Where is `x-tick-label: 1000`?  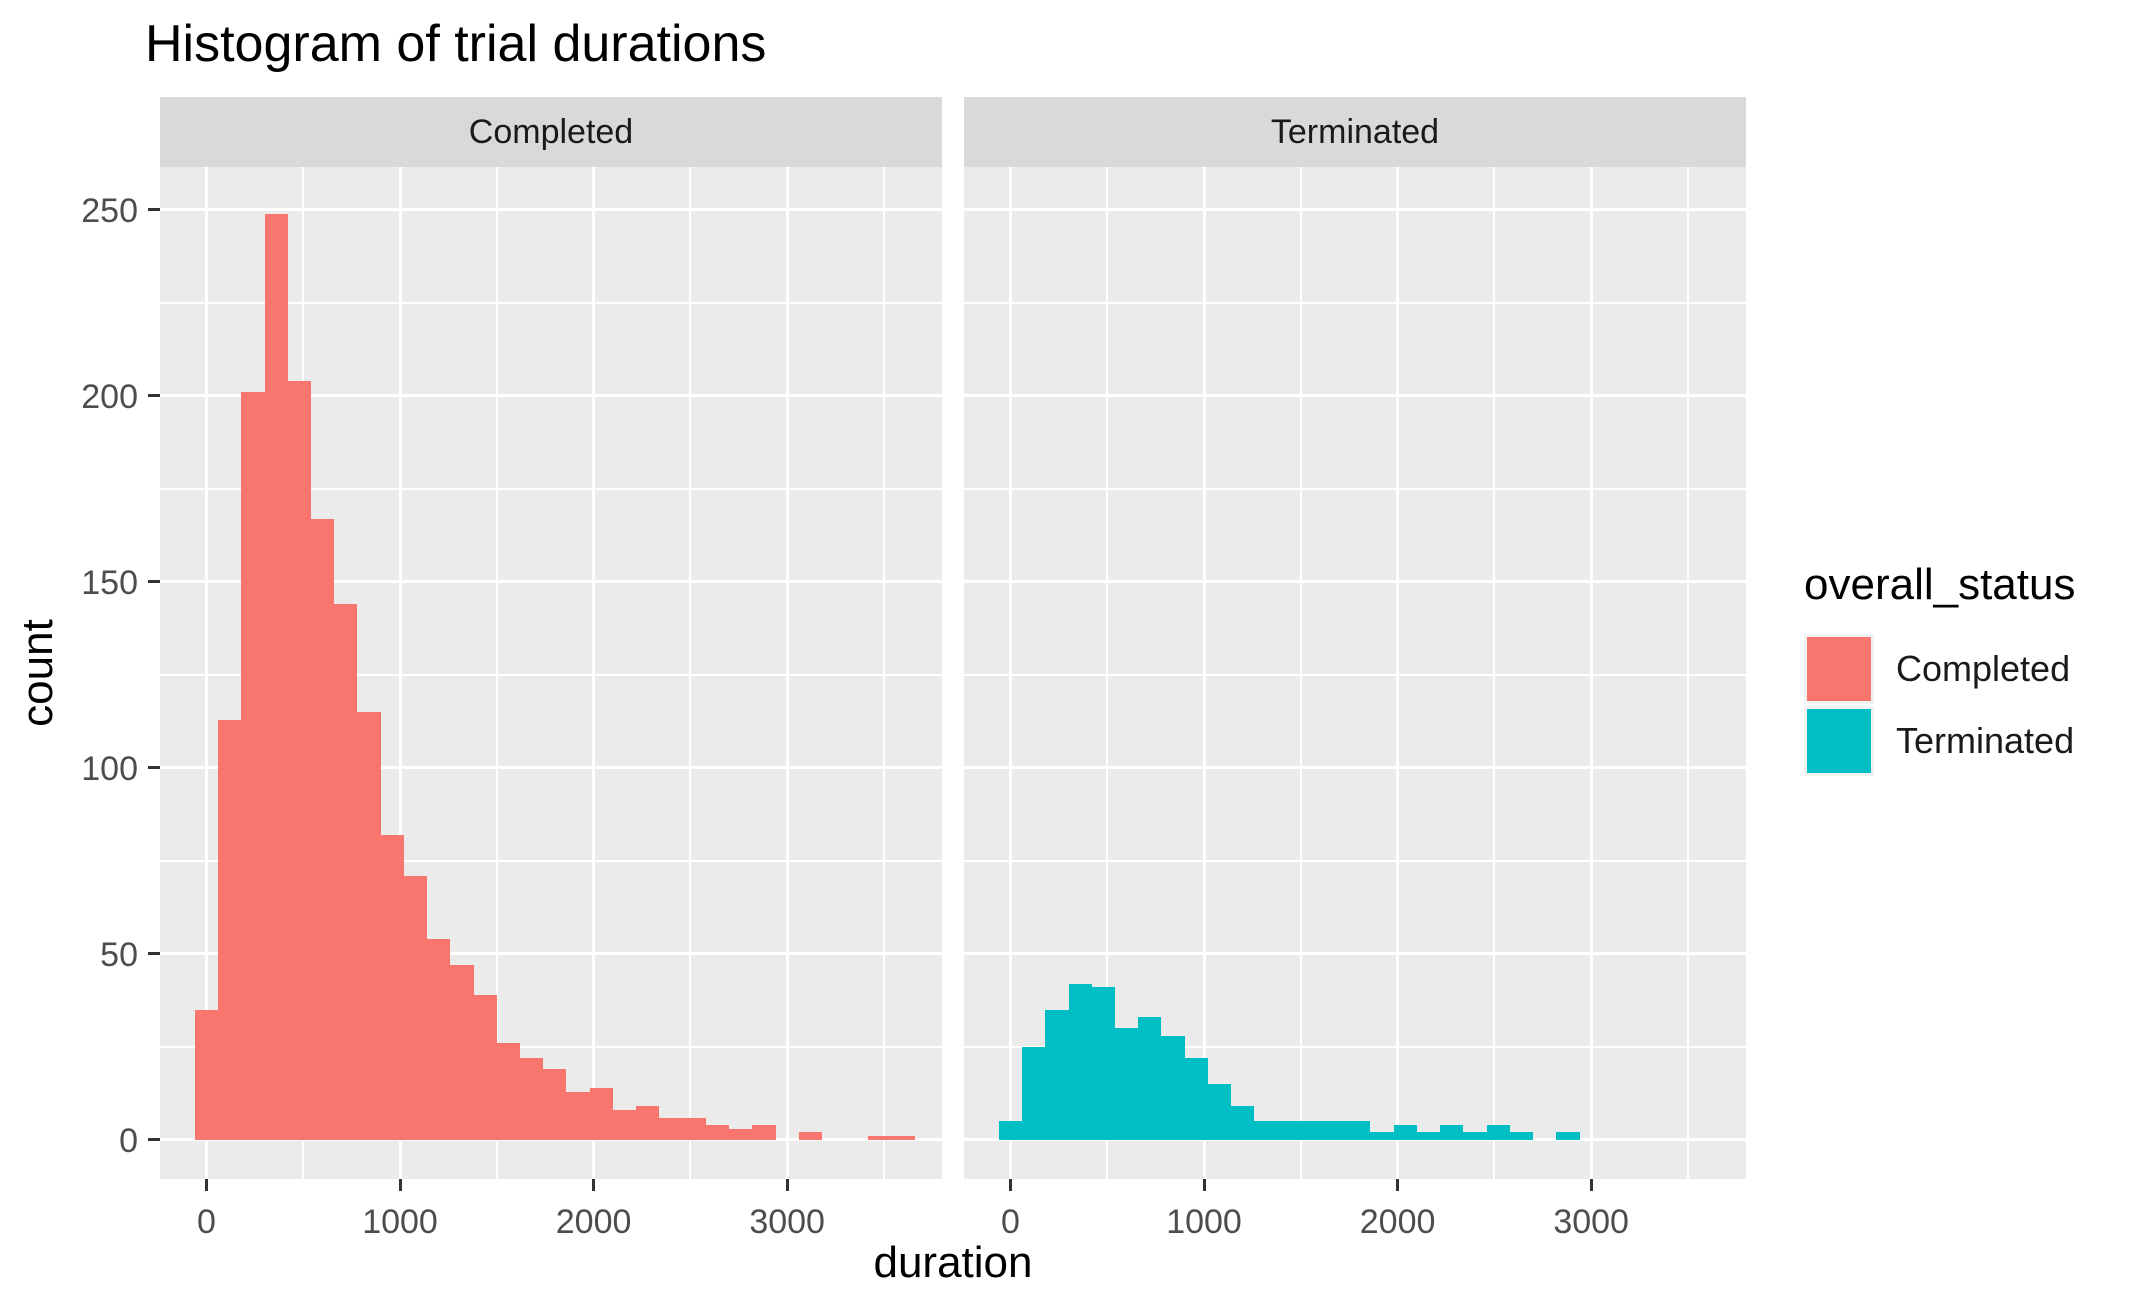 x-tick-label: 1000 is located at coordinates (1204, 1222).